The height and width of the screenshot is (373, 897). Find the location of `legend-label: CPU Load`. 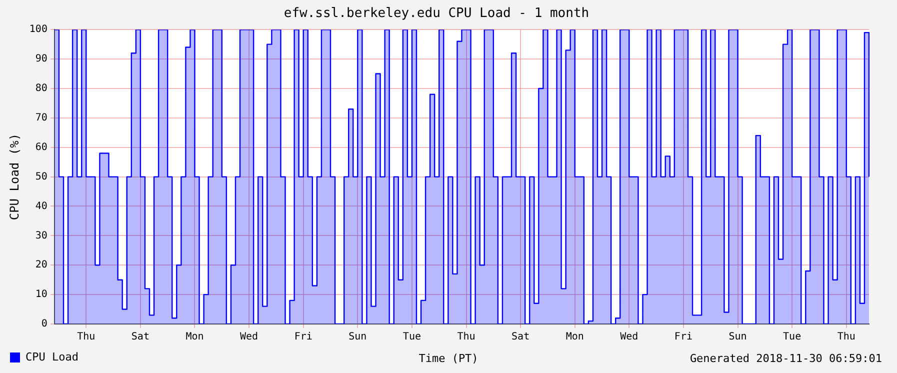

legend-label: CPU Load is located at coordinates (52, 357).